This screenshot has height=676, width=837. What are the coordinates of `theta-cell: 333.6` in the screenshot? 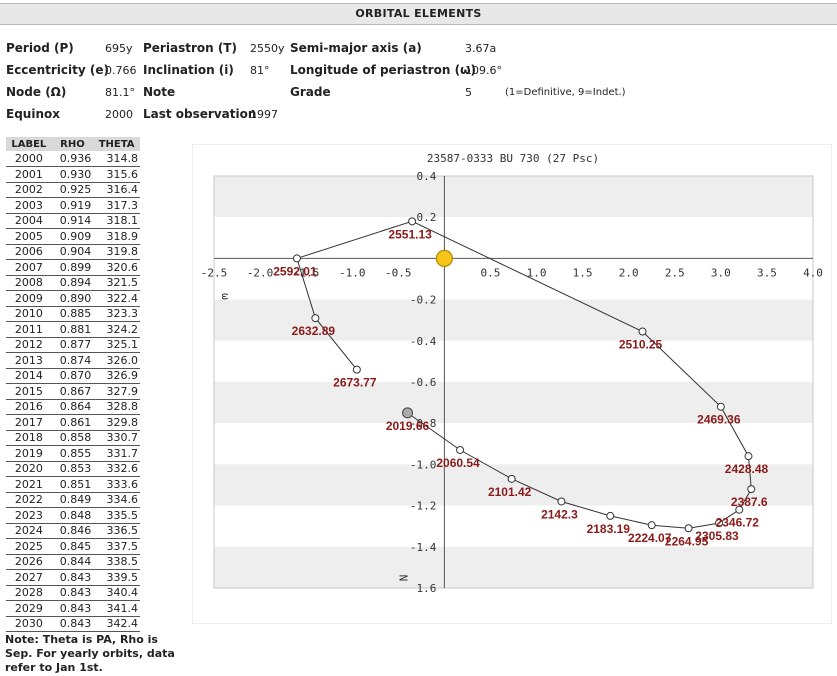 It's located at (116, 484).